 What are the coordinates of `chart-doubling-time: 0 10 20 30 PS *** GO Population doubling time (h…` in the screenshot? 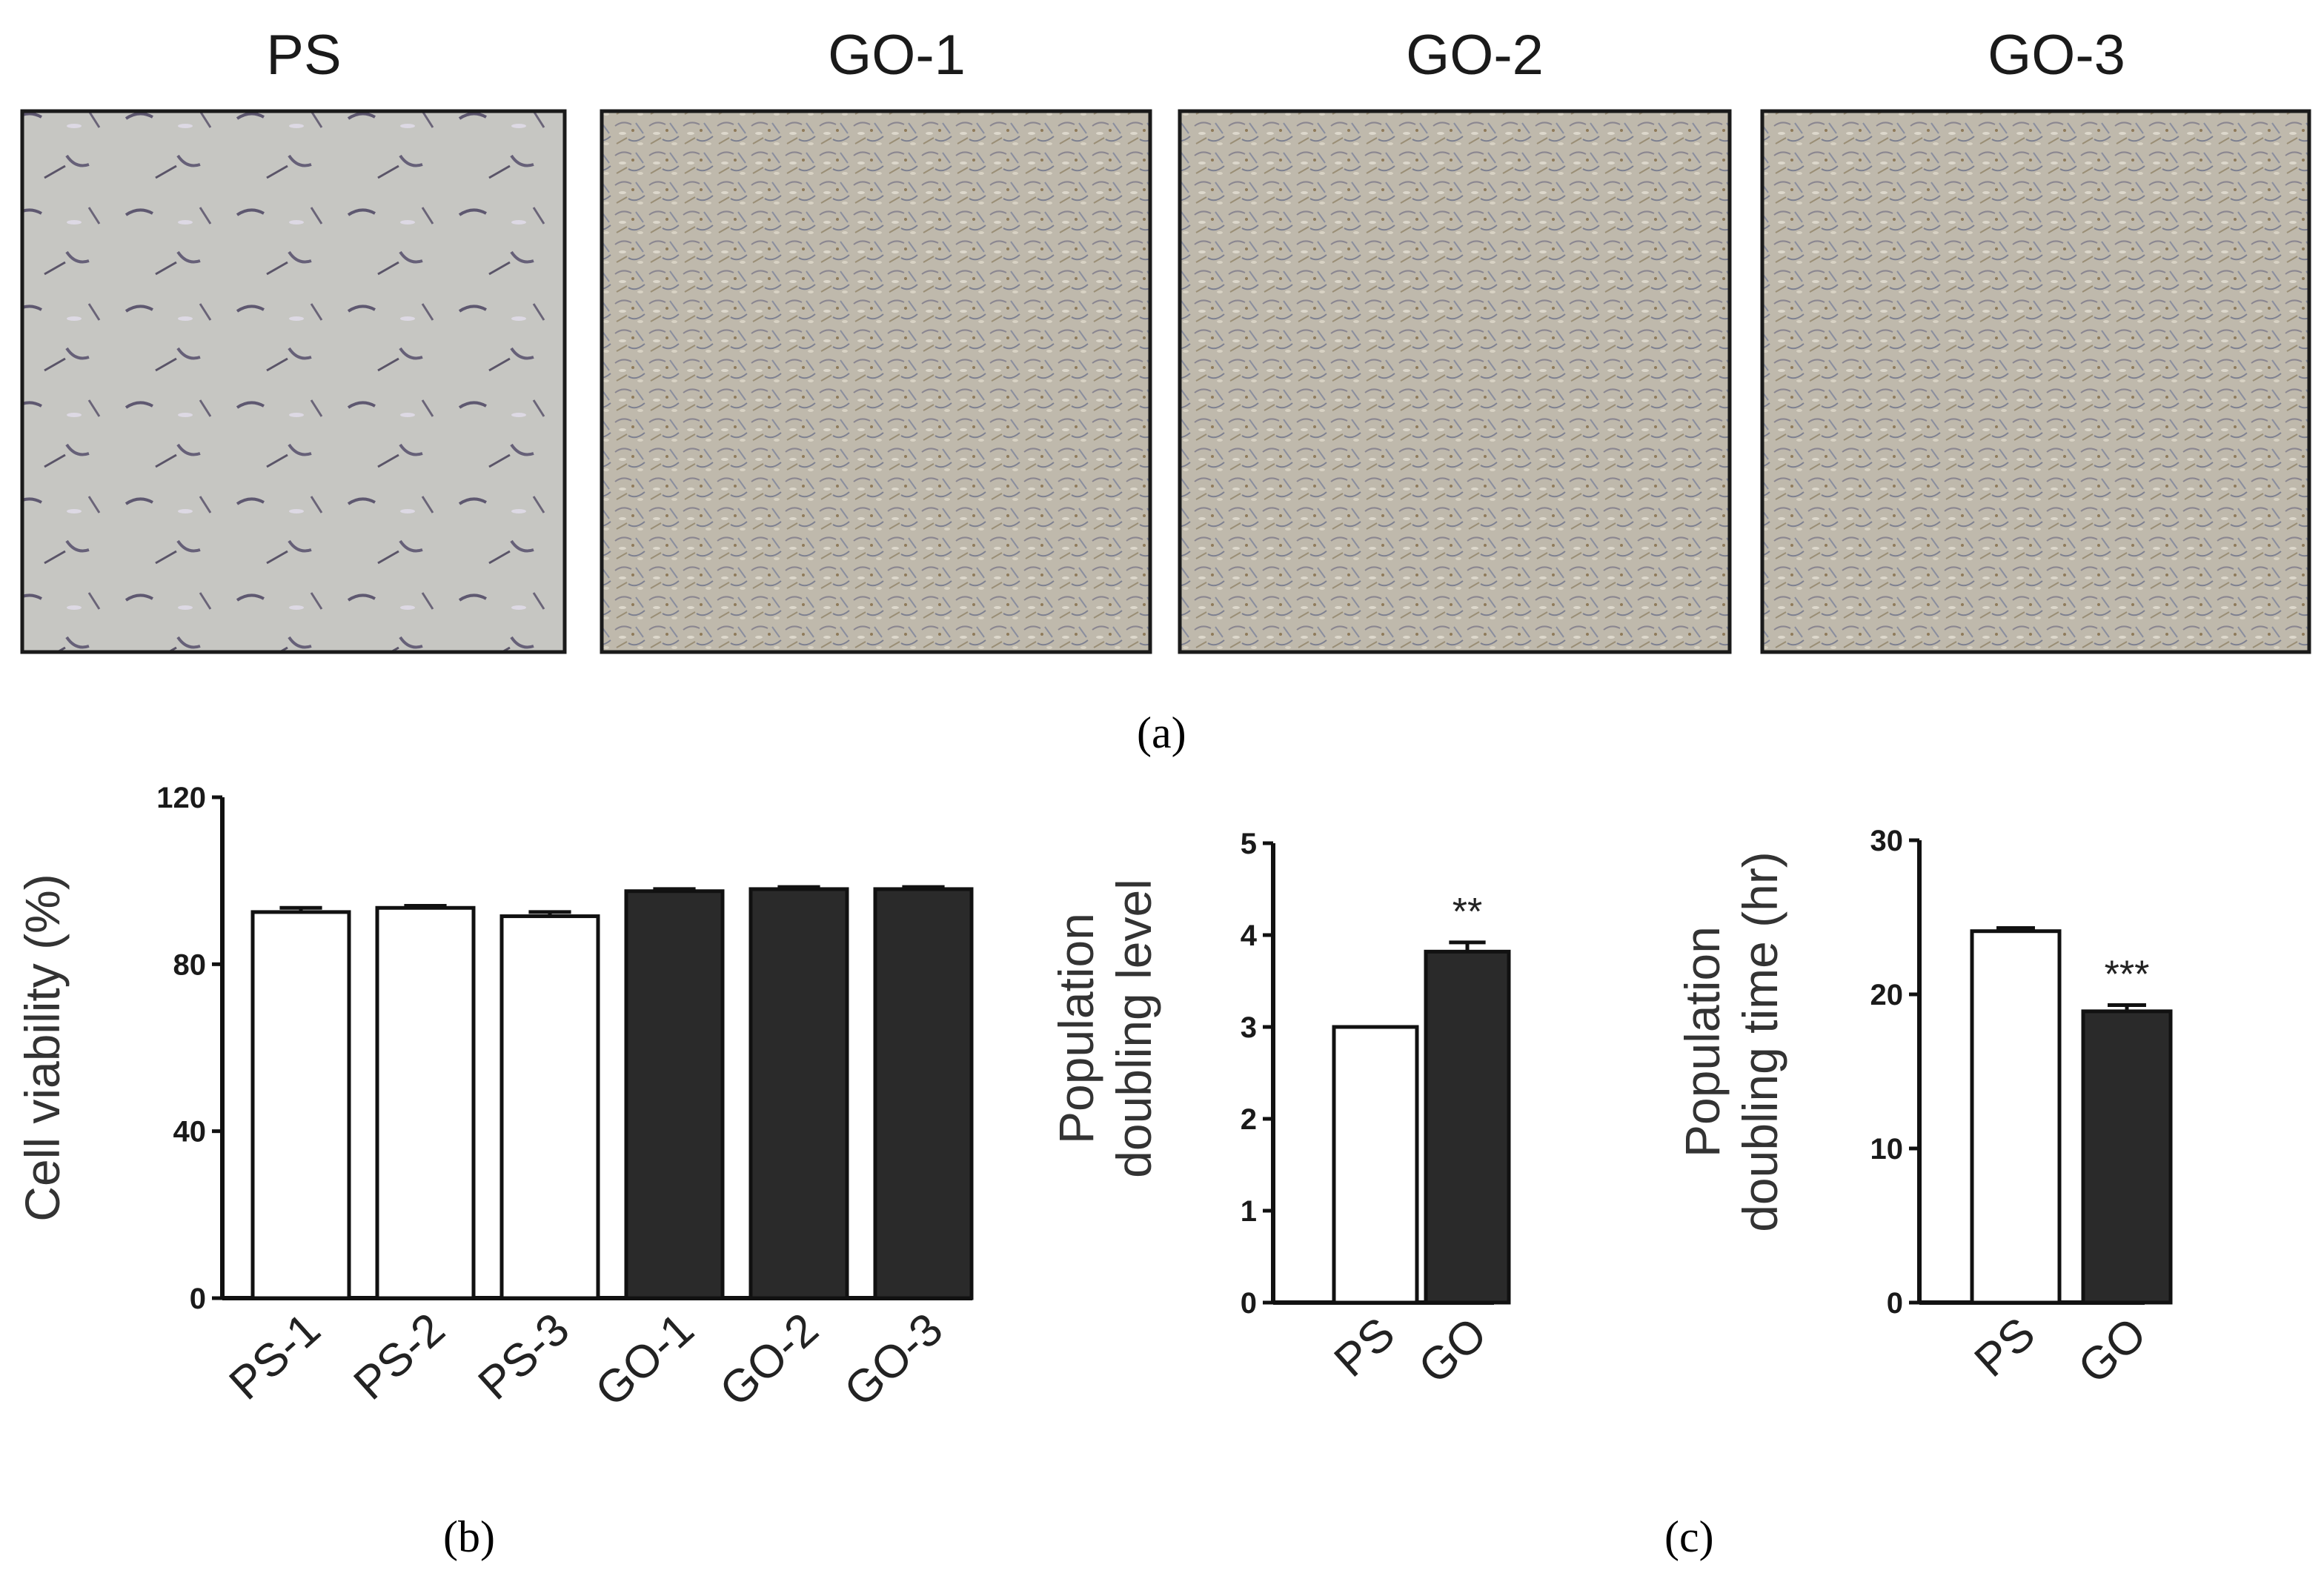 It's located at (1924, 1109).